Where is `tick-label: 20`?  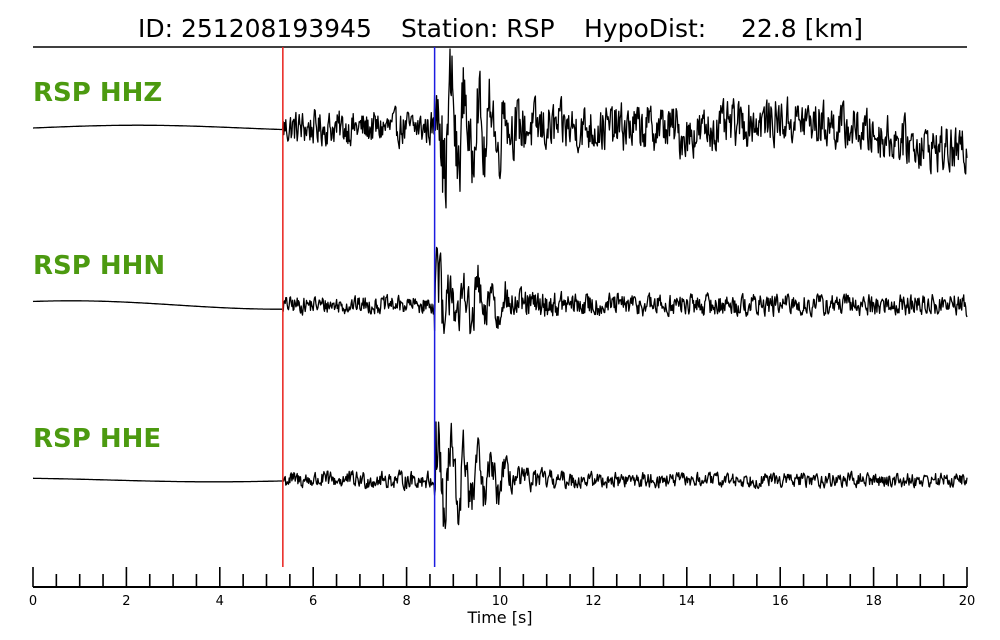
tick-label: 20 is located at coordinates (967, 601).